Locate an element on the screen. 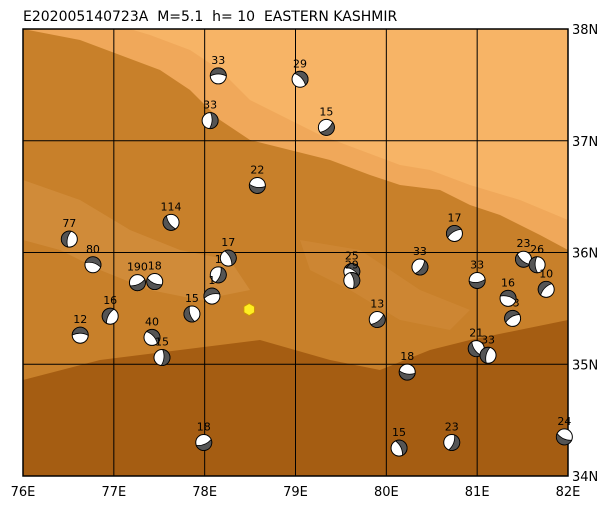 This screenshot has width=611, height=505. depth-label: 26 is located at coordinates (537, 249).